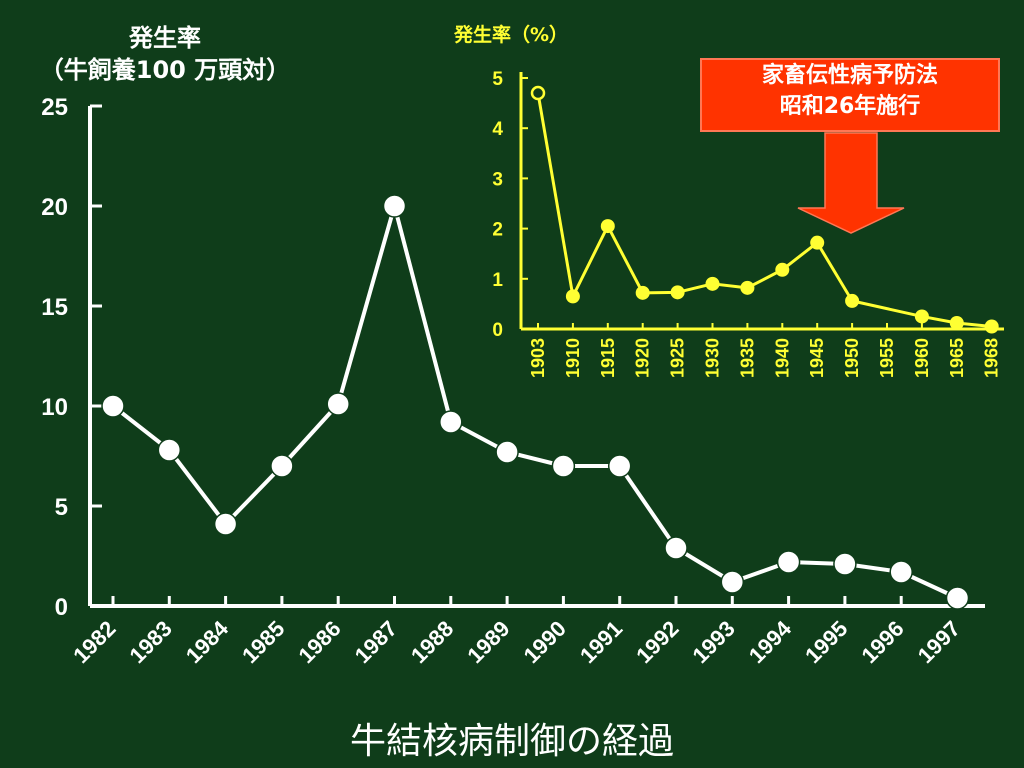  What do you see at coordinates (54, 407) in the screenshot?
I see `main-y-tick-label: 10` at bounding box center [54, 407].